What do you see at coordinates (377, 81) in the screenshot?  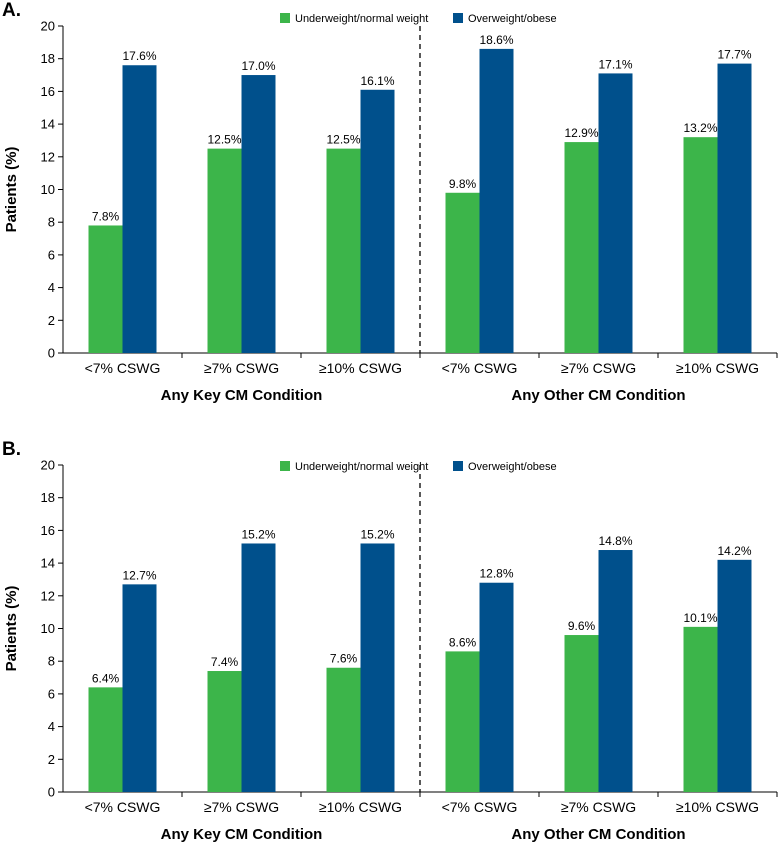 I see `data-label-overweight: 16.1%` at bounding box center [377, 81].